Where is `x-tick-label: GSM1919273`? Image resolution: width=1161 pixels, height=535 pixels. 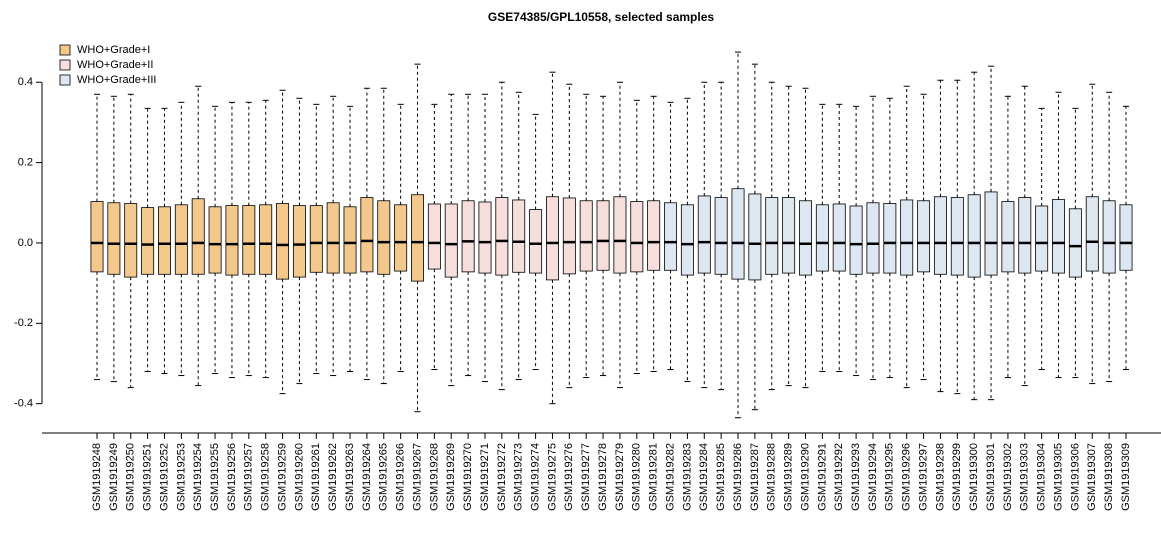
x-tick-label: GSM1919273 is located at coordinates (519, 477).